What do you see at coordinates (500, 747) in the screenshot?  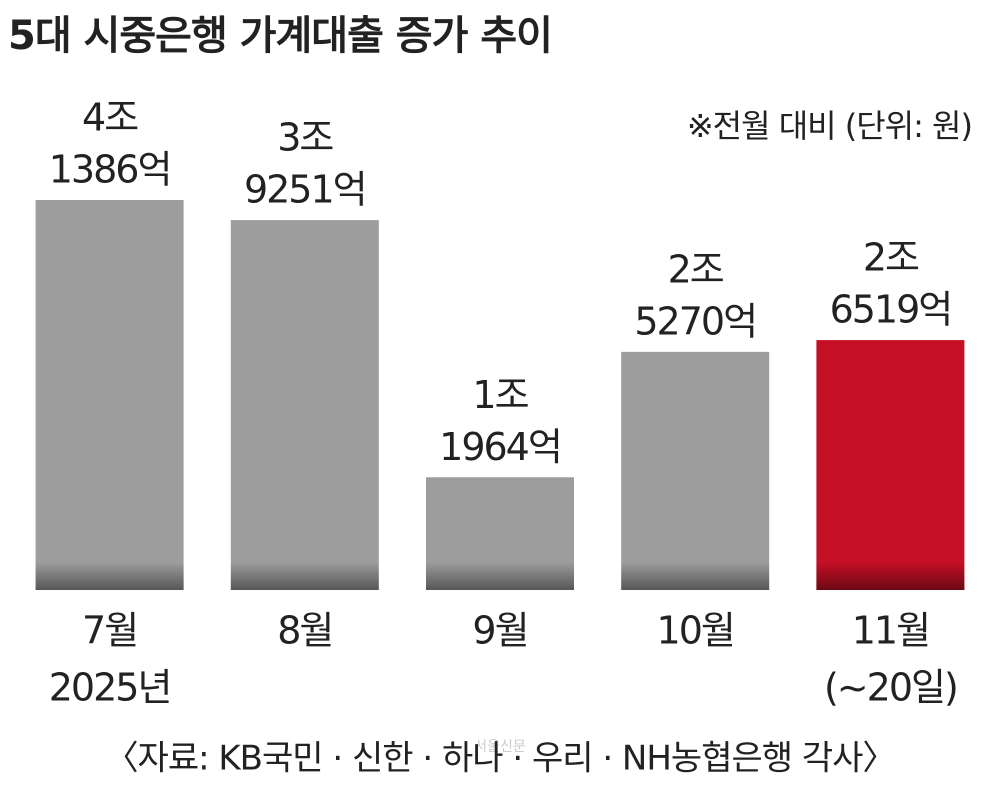 I see `watermark: 서울신문` at bounding box center [500, 747].